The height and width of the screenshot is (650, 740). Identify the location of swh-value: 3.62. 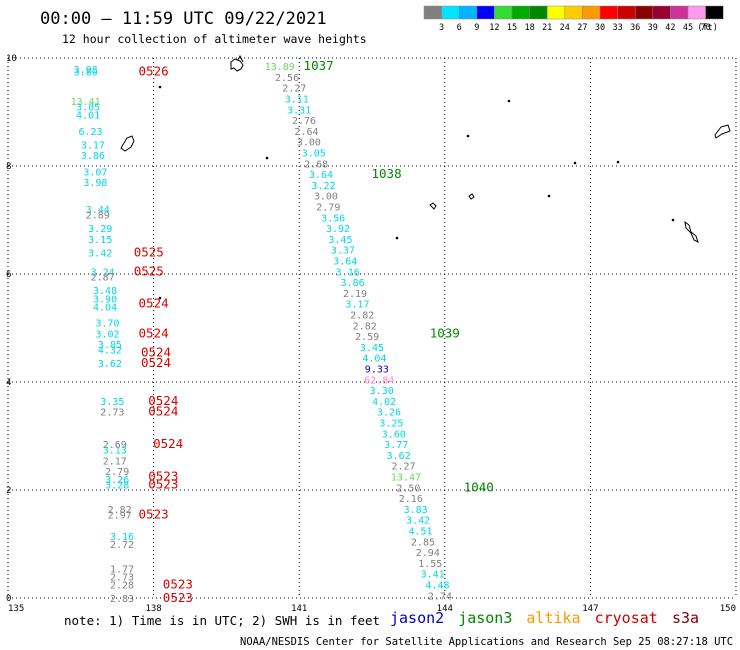
(399, 456).